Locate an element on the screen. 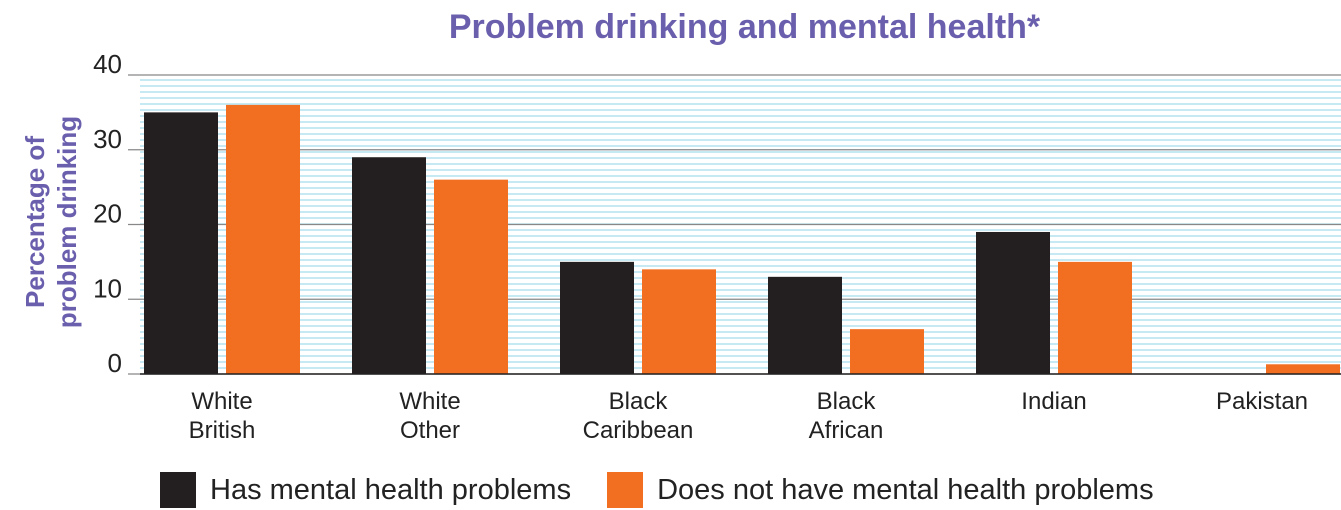 The height and width of the screenshot is (510, 1341). y-tick-label: 40 is located at coordinates (107, 64).